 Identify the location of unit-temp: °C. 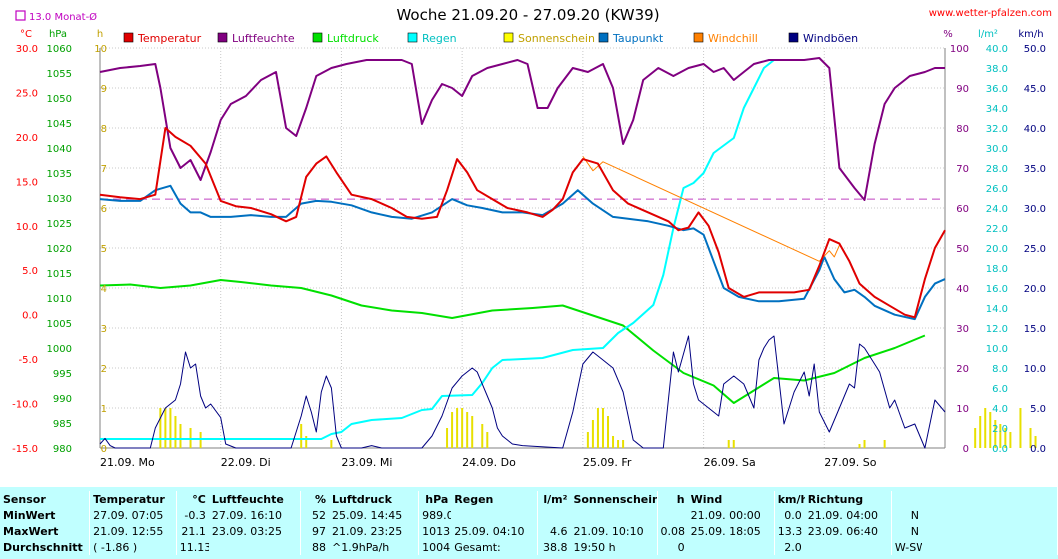
(26, 34).